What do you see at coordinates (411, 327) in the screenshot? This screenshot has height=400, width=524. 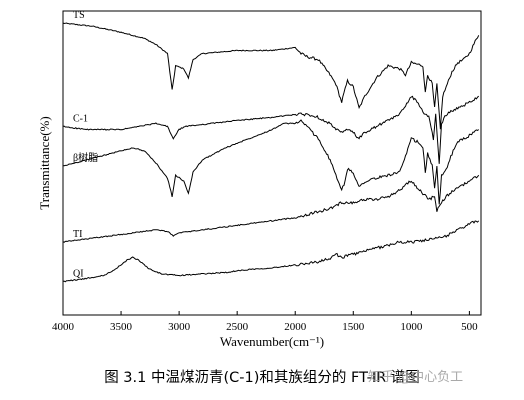 I see `x-tick-label: 1000` at bounding box center [411, 327].